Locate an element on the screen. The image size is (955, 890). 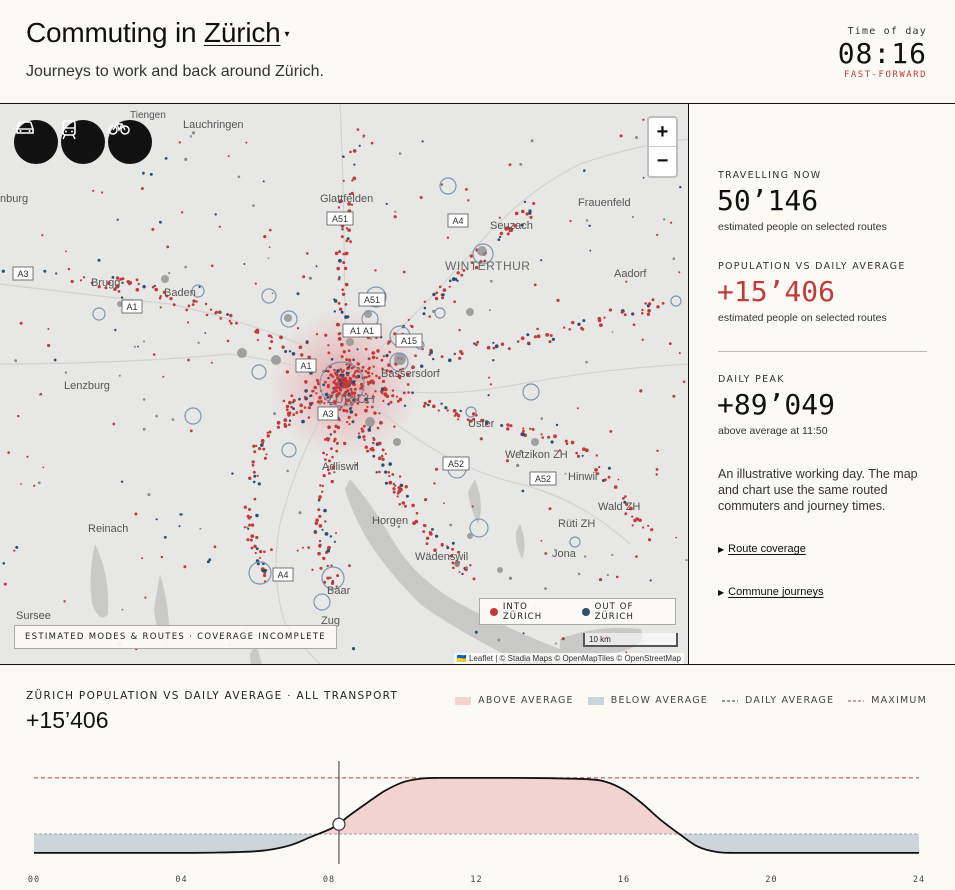
commune-journeys-link: ▶ Commune journeys is located at coordinates (771, 592).